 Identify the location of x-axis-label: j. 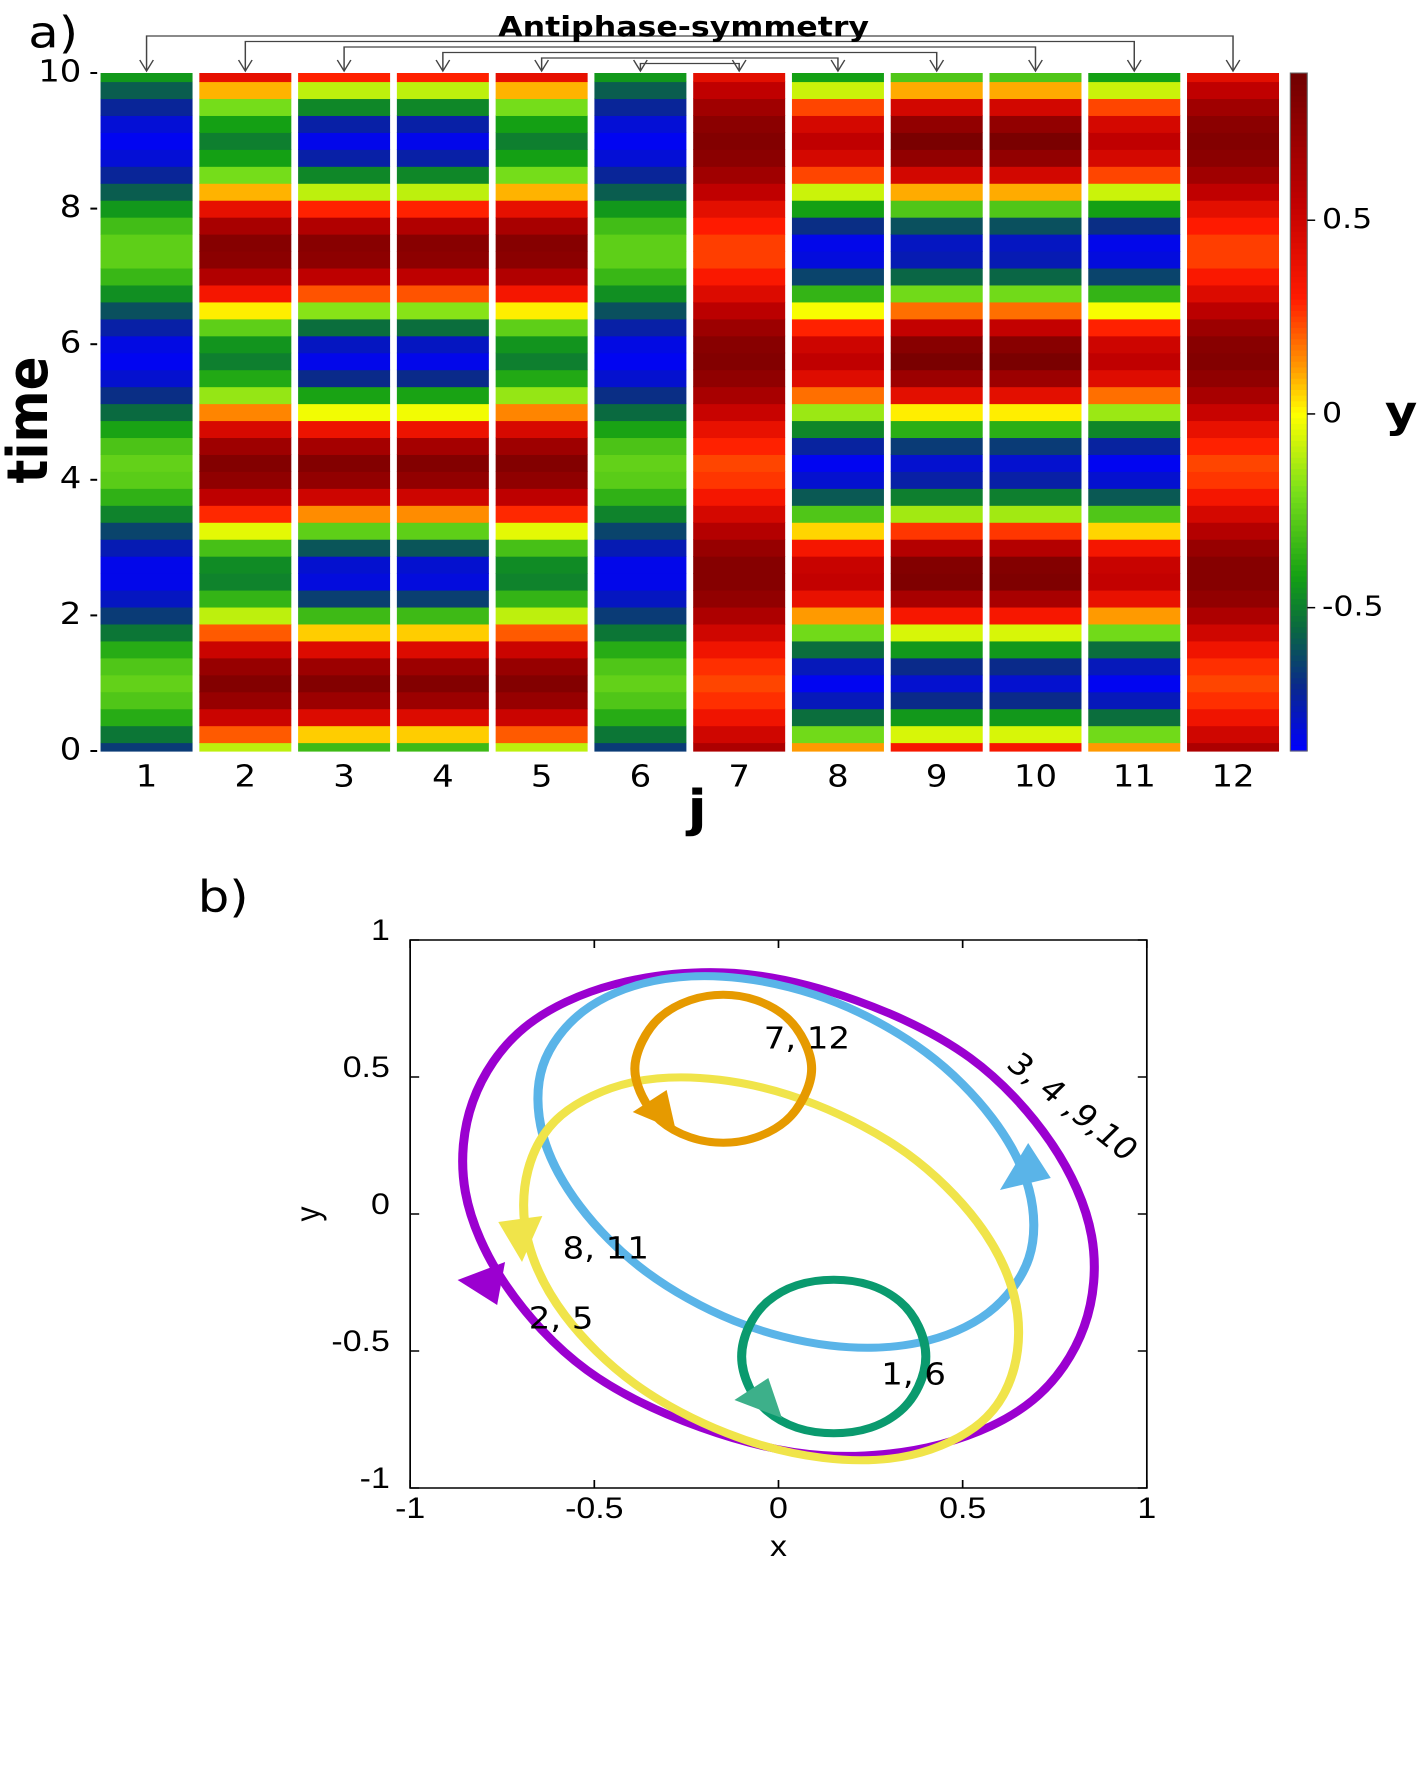
(695, 808).